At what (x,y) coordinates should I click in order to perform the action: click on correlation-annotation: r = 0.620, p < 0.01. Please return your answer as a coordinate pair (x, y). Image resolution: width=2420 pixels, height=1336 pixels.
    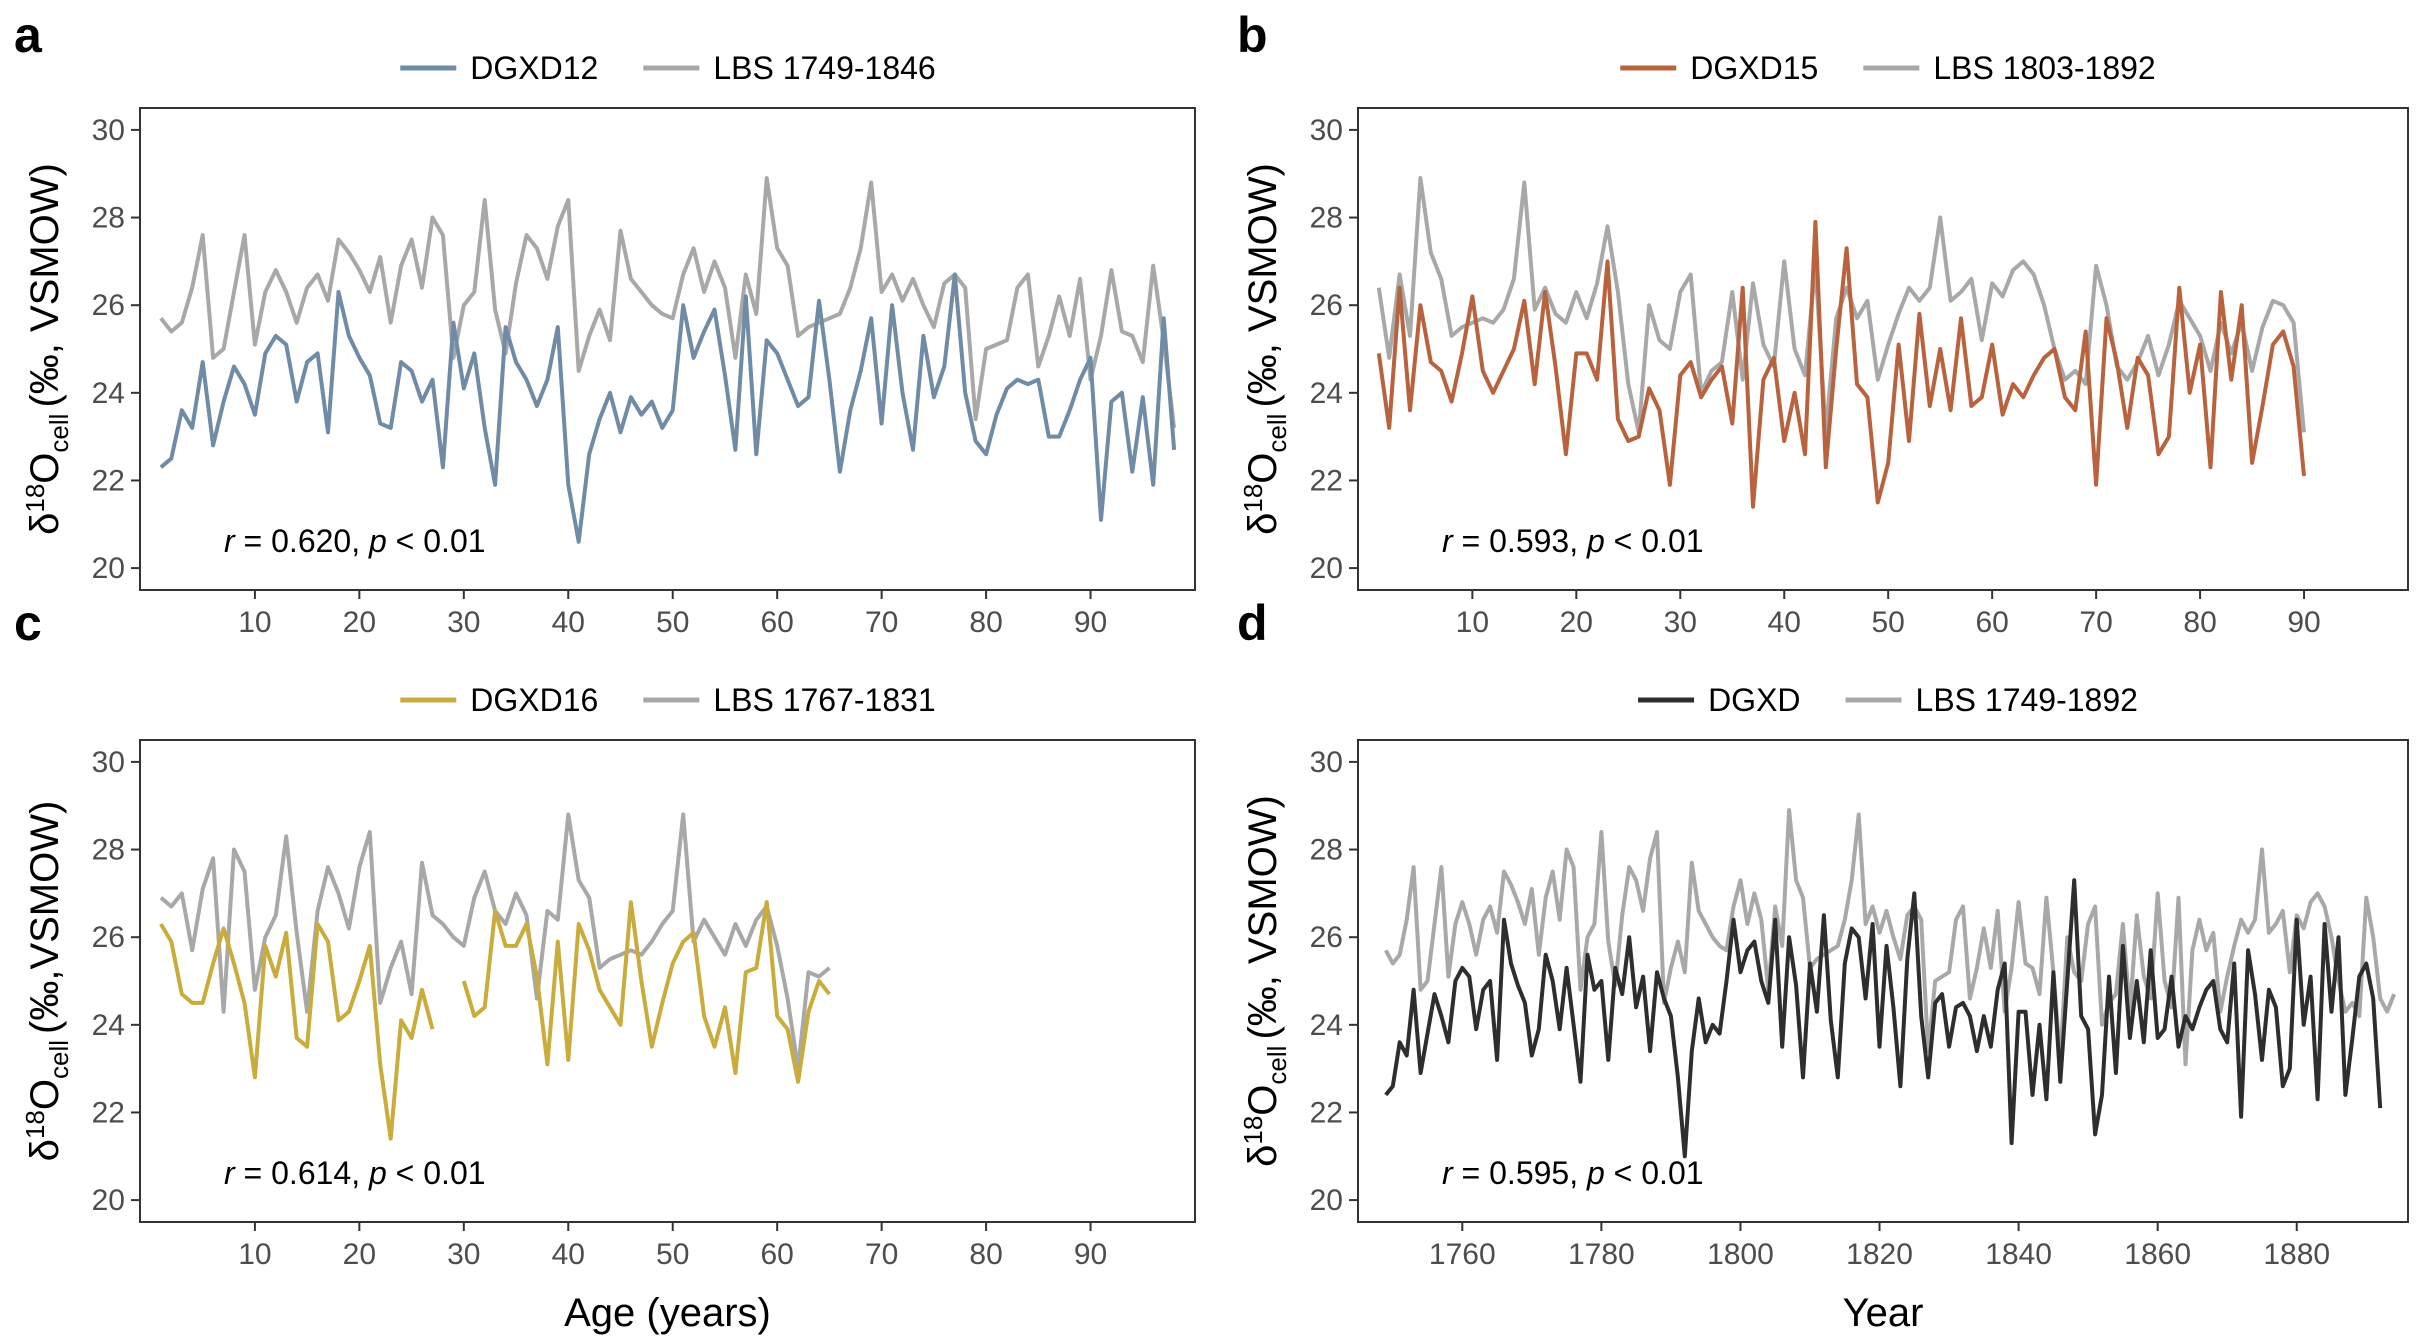
    Looking at the image, I should click on (355, 541).